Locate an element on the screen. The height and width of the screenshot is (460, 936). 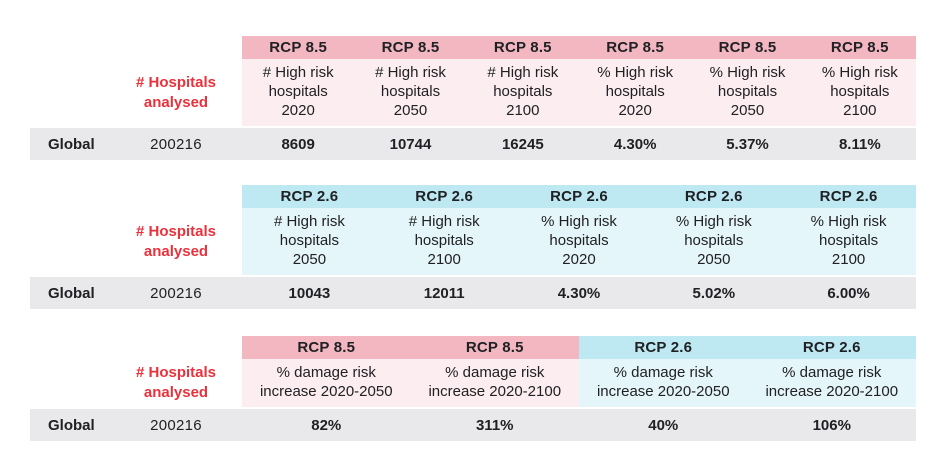
data-value-cell: 5.02% is located at coordinates (714, 293).